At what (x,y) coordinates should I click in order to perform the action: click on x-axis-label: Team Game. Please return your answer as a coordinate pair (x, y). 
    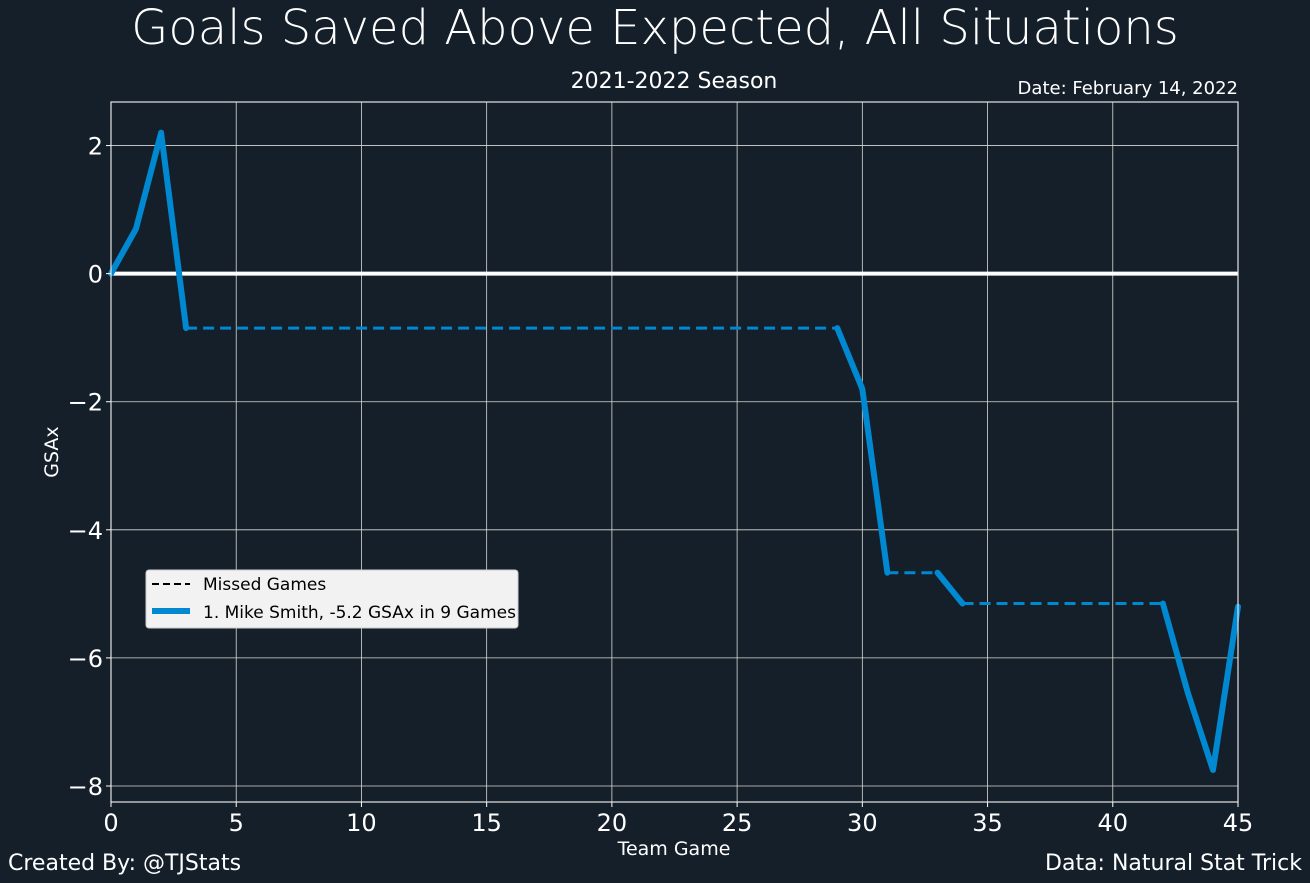
    Looking at the image, I should click on (674, 849).